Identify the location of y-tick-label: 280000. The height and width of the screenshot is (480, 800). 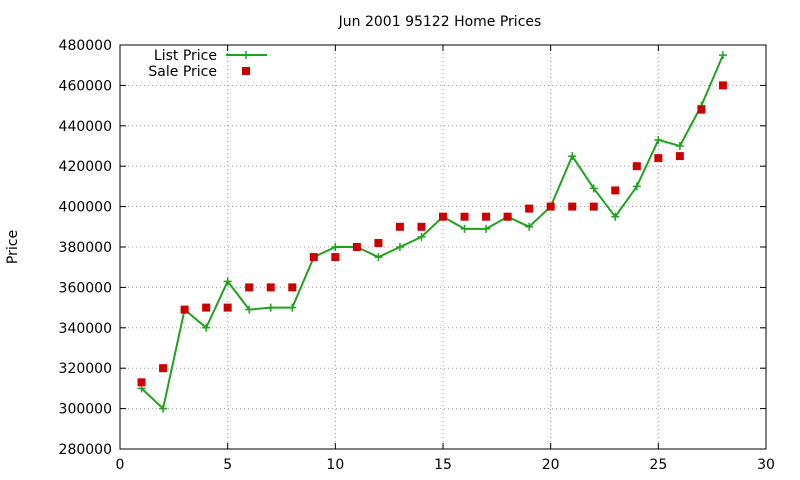
(85, 450).